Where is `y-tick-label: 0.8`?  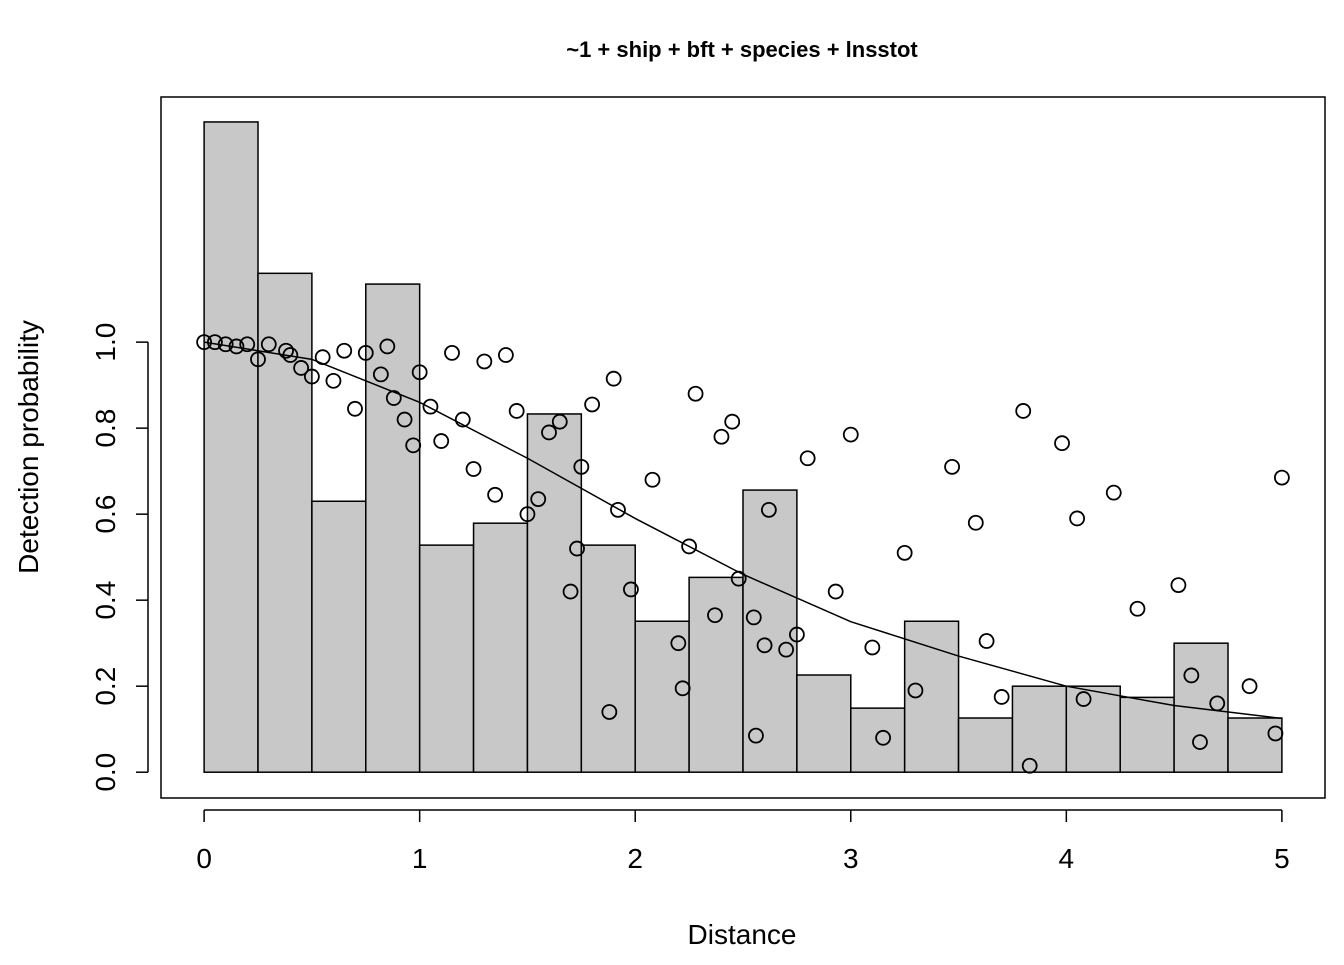
y-tick-label: 0.8 is located at coordinates (105, 428).